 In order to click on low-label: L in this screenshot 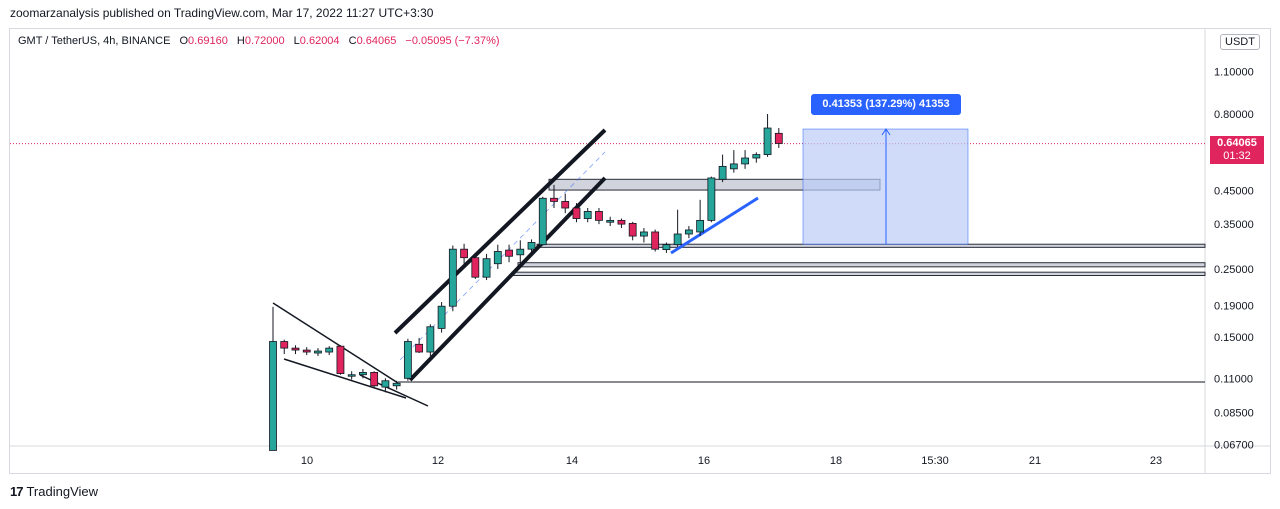, I will do `click(296, 41)`.